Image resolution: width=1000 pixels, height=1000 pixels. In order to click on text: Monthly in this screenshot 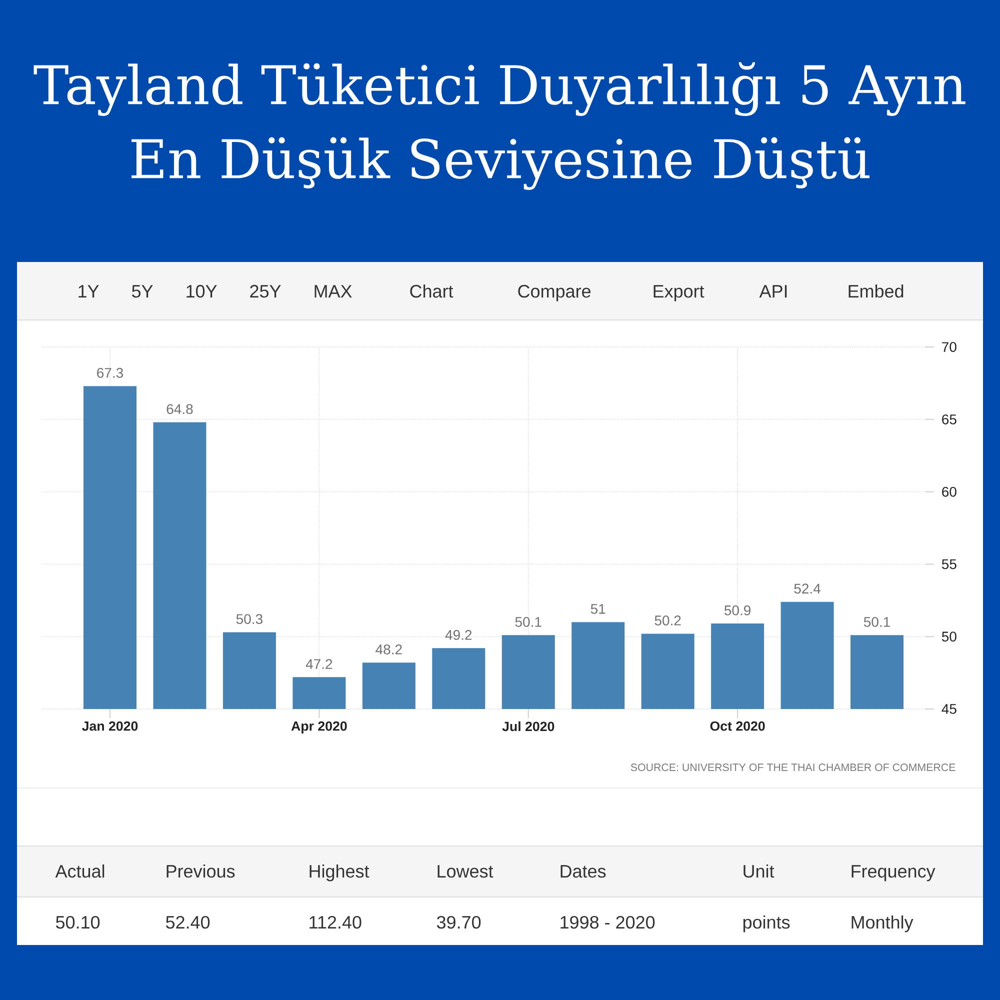, I will do `click(883, 923)`.